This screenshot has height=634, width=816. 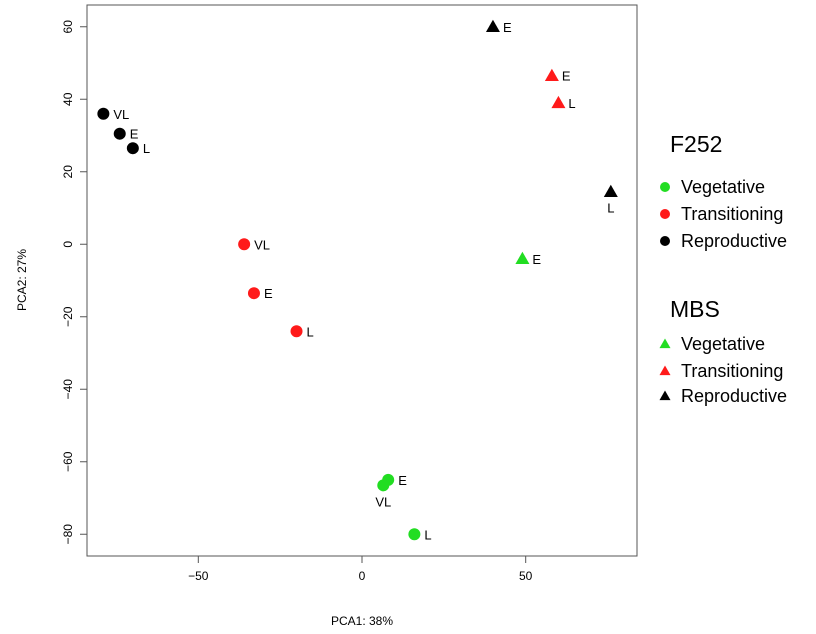 I want to click on y-tick-label: 20, so click(x=68, y=172).